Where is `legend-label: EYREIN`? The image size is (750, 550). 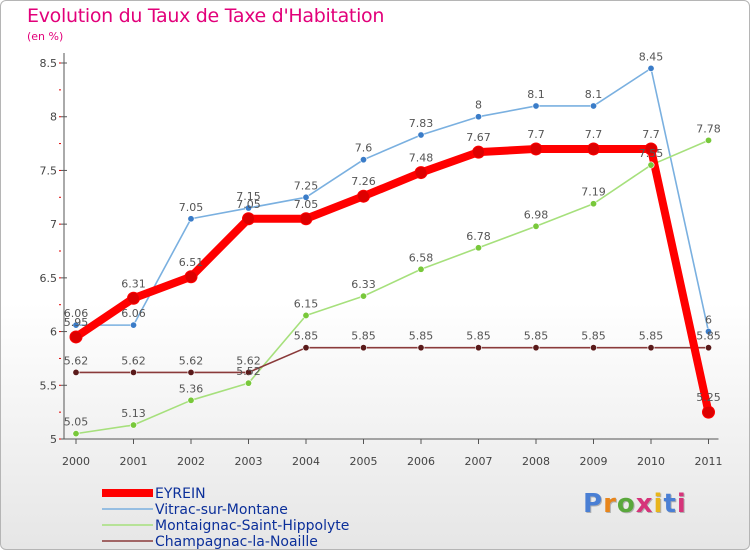
legend-label: EYREIN is located at coordinates (180, 494).